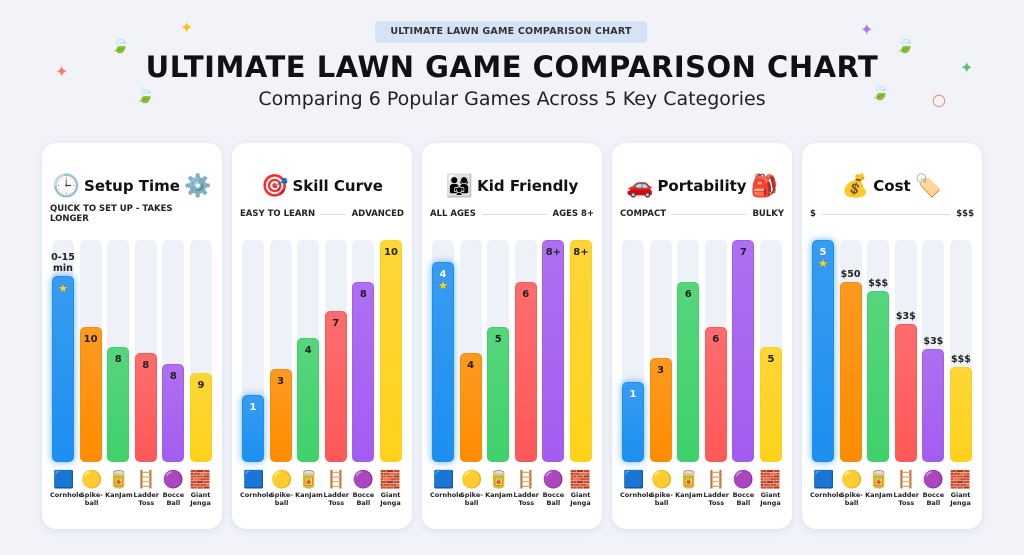 Image resolution: width=1024 pixels, height=555 pixels. Describe the element at coordinates (878, 376) in the screenshot. I see `bar-kanjam` at that location.